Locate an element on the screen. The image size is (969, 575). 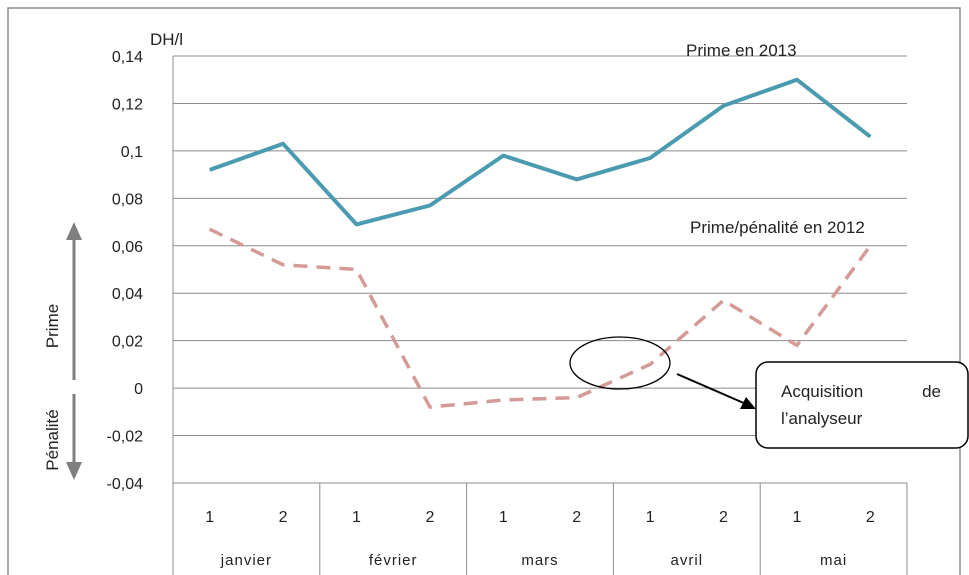
y-axis-ticks: -0,04 -0,02 0 0,02 0,04 0,06 0,08 0,1 0,12 0,14 is located at coordinates (125, 271).